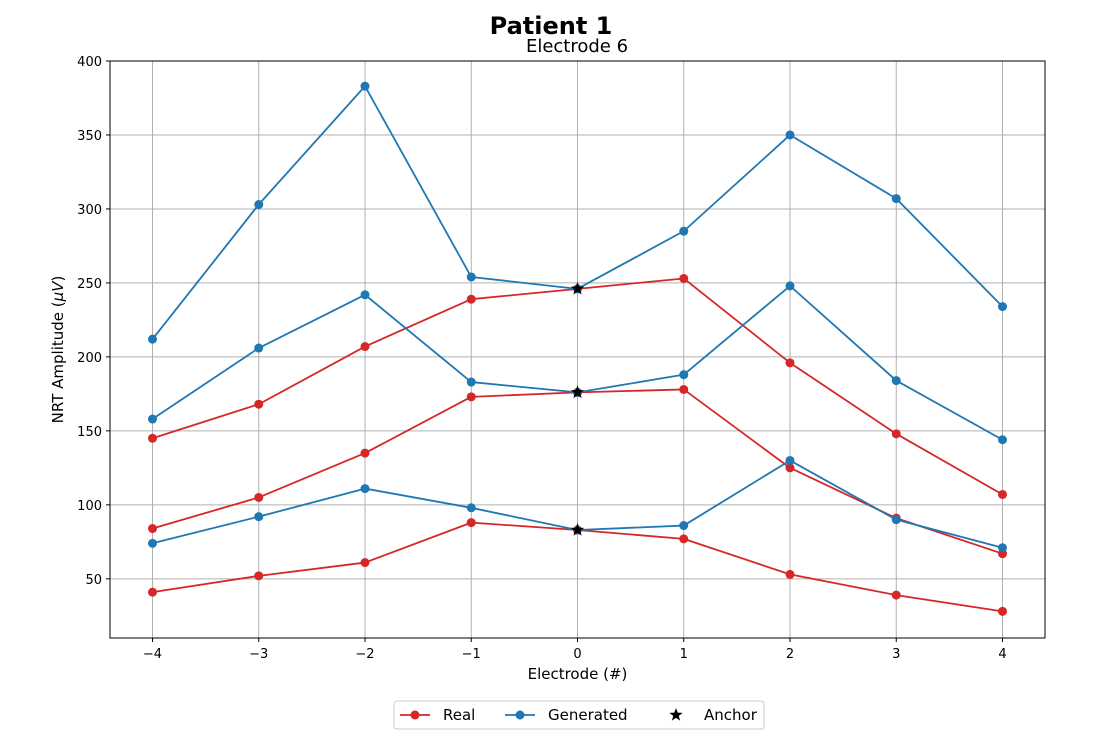 This screenshot has width=1100, height=750. I want to click on y-axis-label-text: NRT Amplitude (, so click(58, 362).